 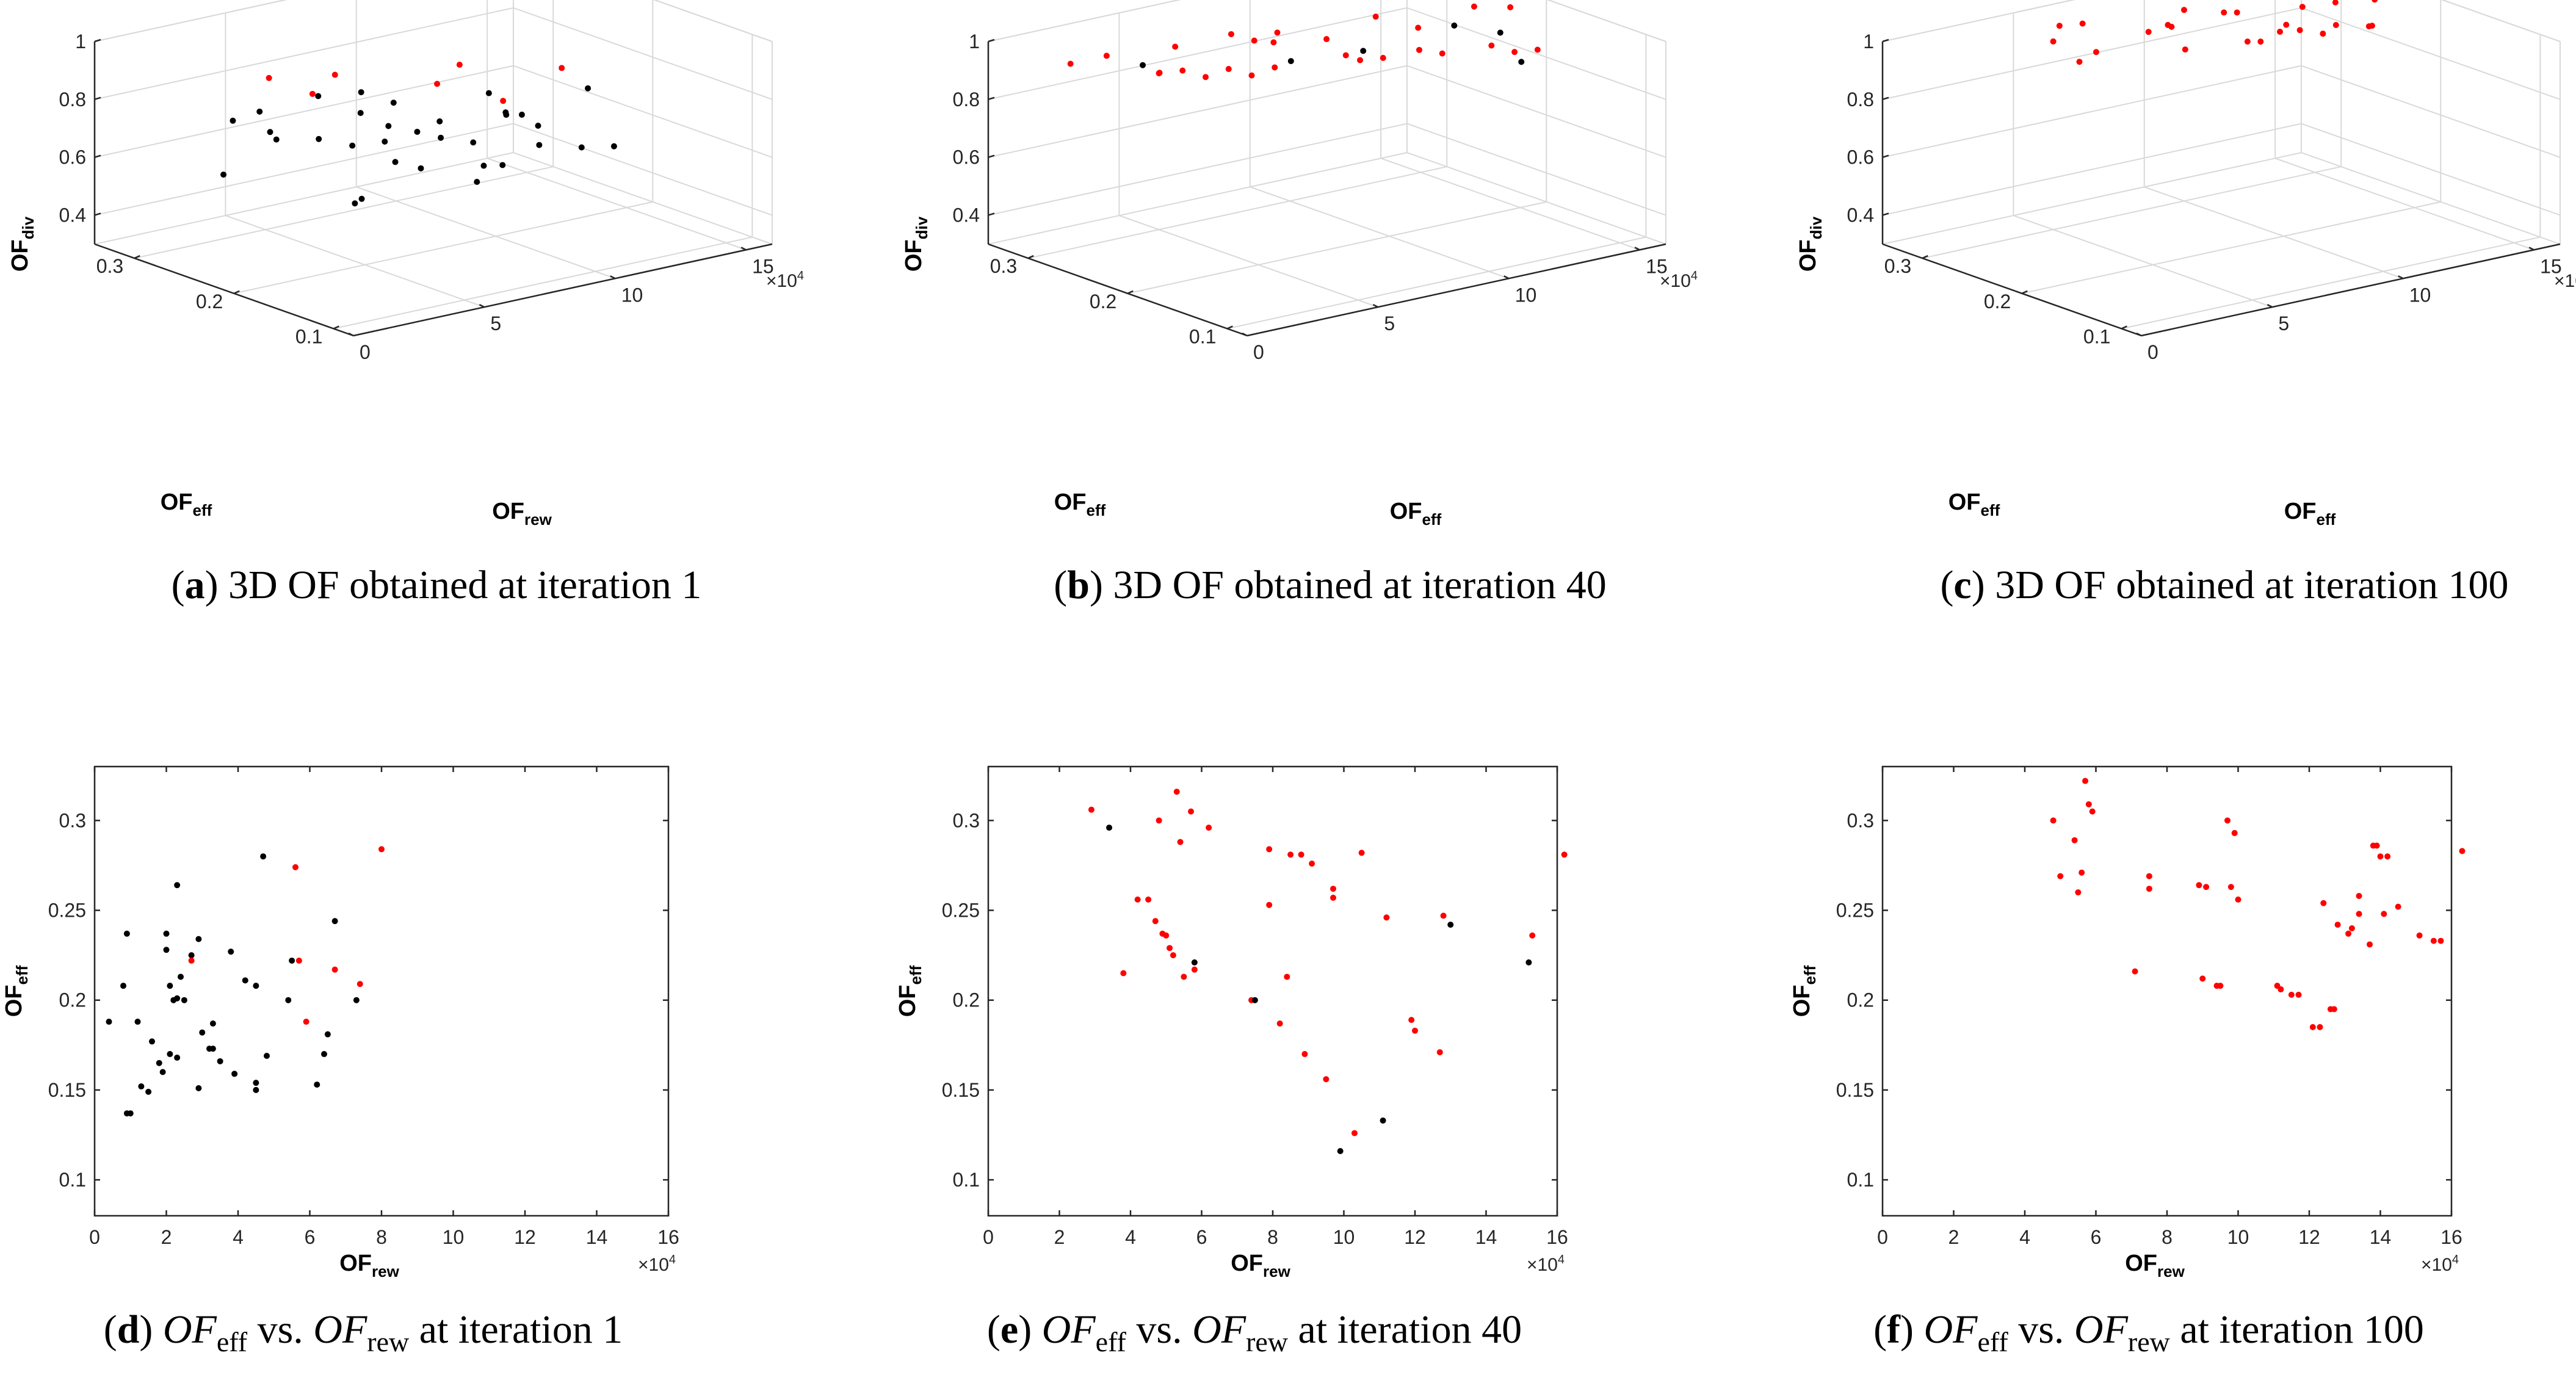 What do you see at coordinates (1816, 227) in the screenshot?
I see `z-axis-label-sub: div` at bounding box center [1816, 227].